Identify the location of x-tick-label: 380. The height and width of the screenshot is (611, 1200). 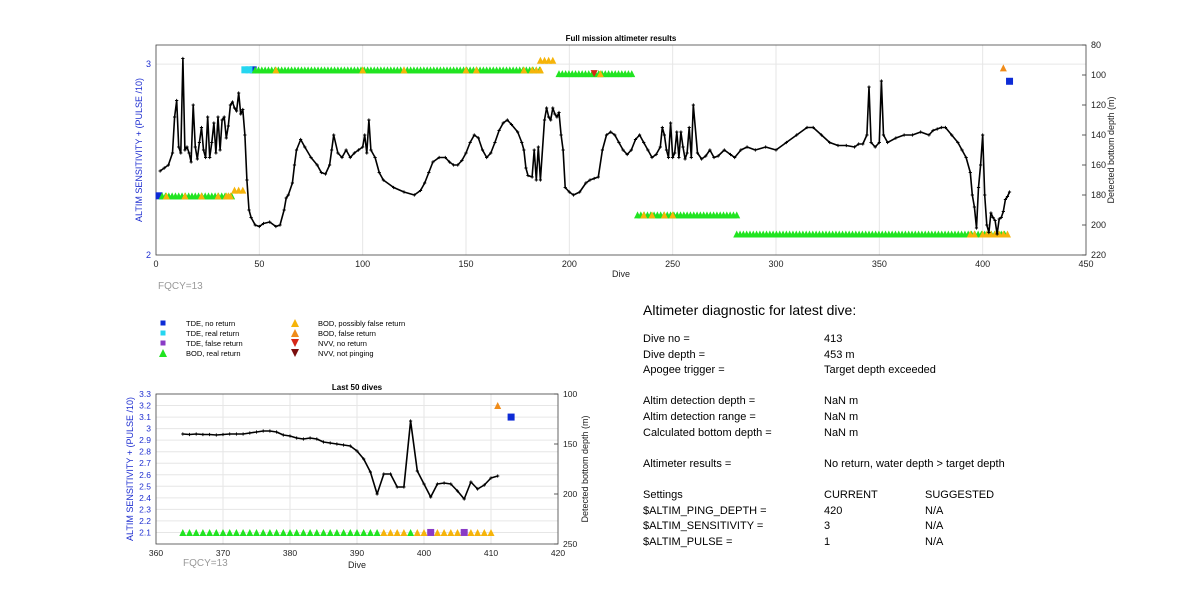
(290, 553).